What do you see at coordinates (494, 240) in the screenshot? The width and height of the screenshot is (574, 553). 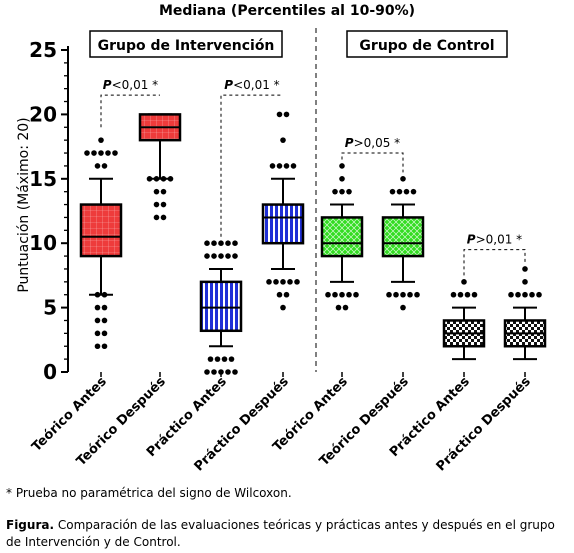 I see `p-value-label: P>0,01 *` at bounding box center [494, 240].